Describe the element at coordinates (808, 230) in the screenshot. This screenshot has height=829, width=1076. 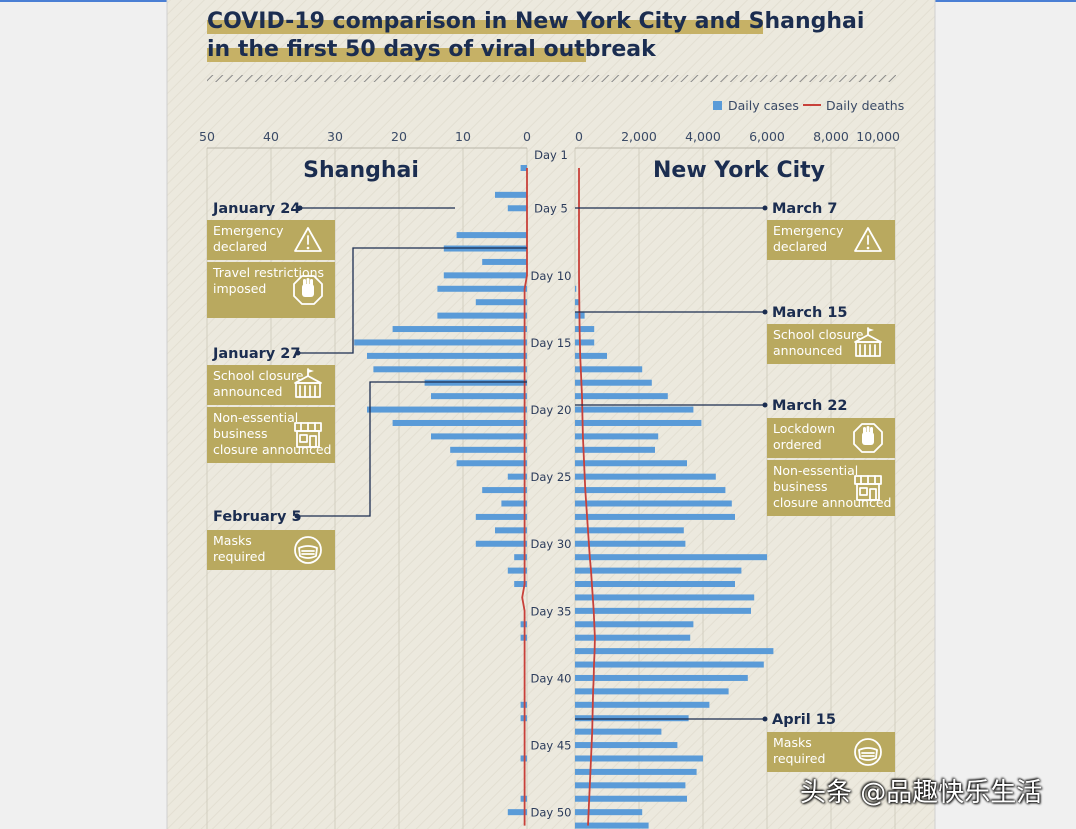
I see `event-box-text: Emergency` at that location.